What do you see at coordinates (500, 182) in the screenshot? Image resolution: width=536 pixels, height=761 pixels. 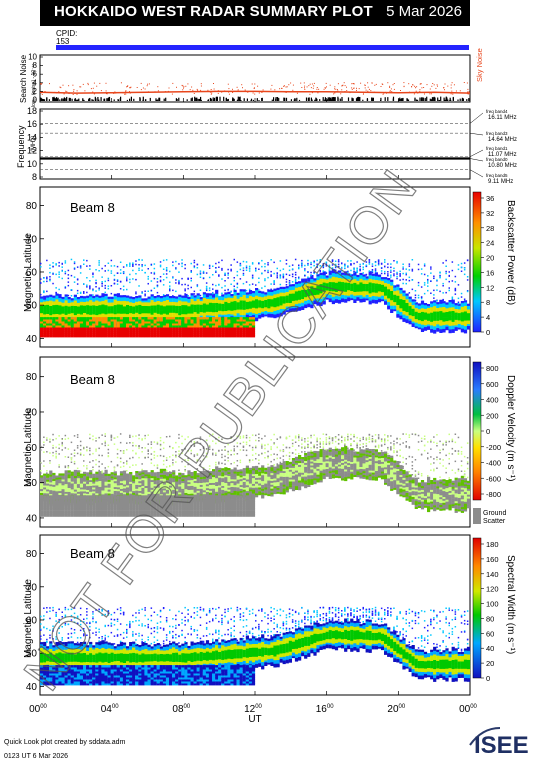 I see `frequency-band-value: 9.11 MHz` at bounding box center [500, 182].